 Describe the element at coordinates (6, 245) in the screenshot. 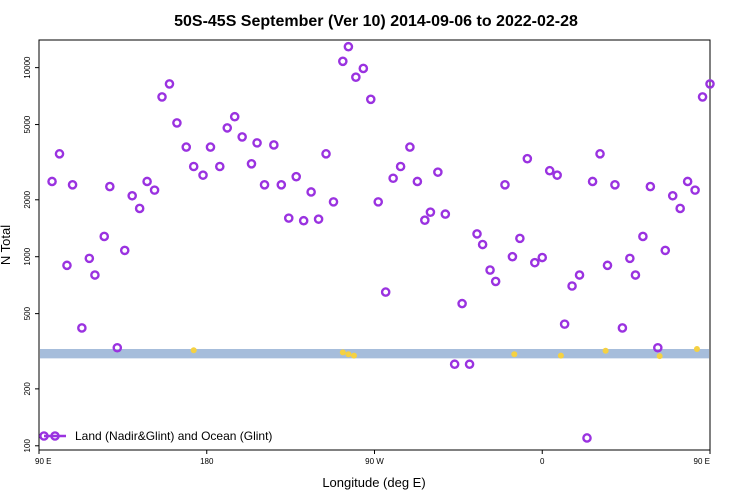

I see `y-axis-label: N Total` at that location.